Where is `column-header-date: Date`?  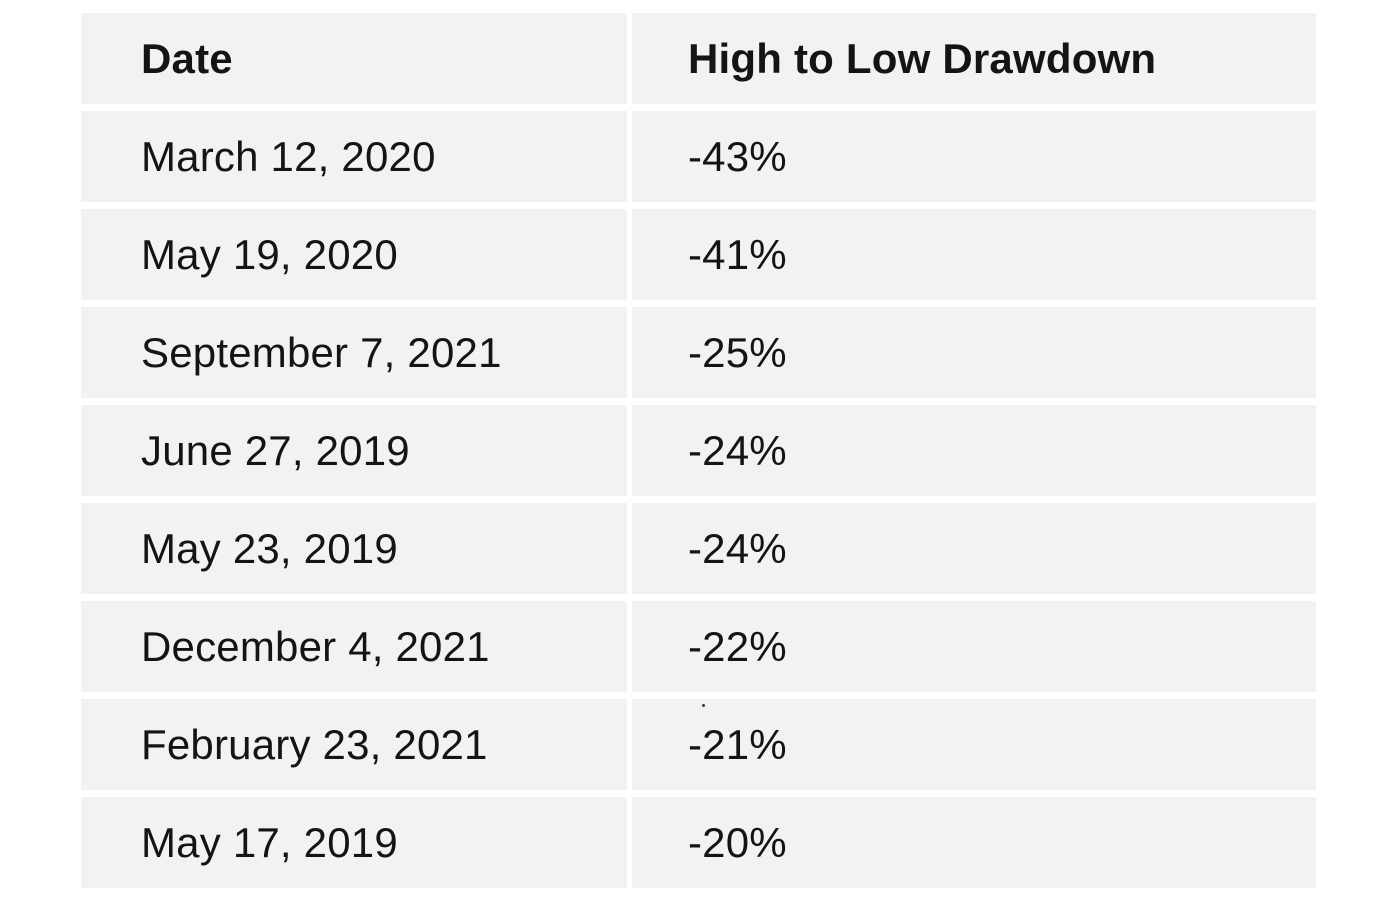
column-header-date: Date is located at coordinates (354, 58).